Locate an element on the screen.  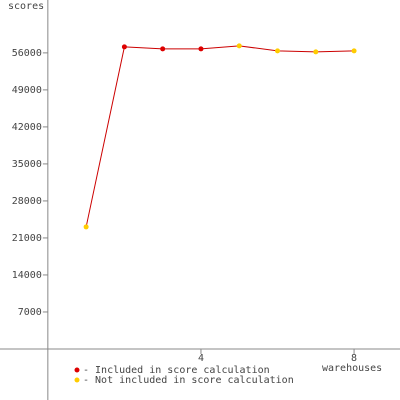
y-axis-label: scores is located at coordinates (26, 6).